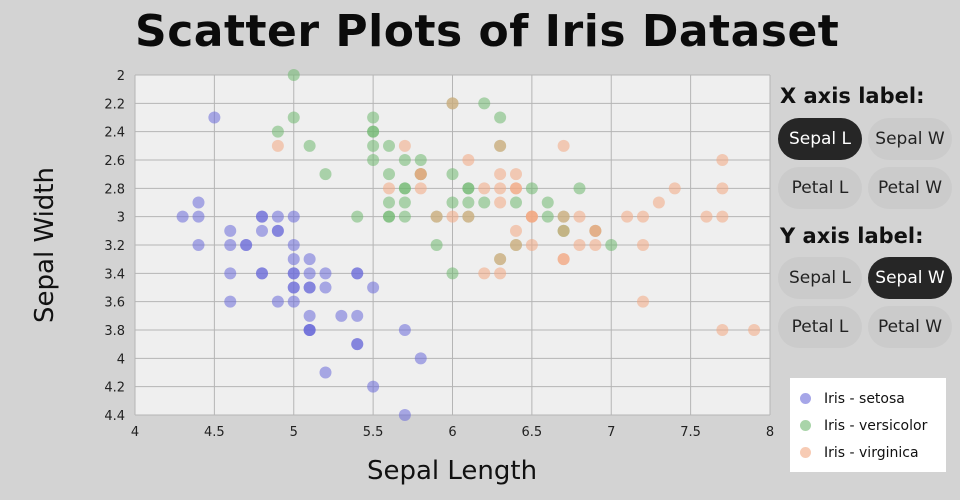 This screenshot has width=960, height=500. What do you see at coordinates (114, 189) in the screenshot?
I see `y-tick-label: 2.8` at bounding box center [114, 189].